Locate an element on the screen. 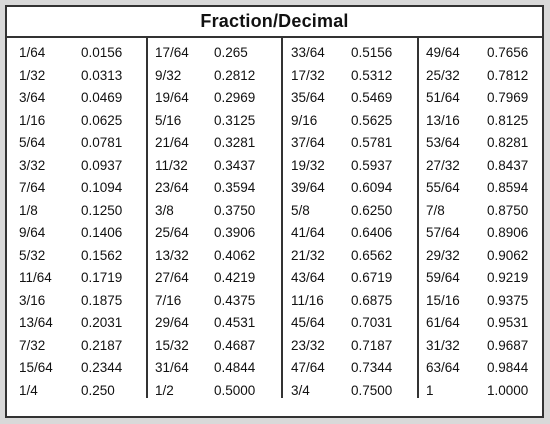  table-row: 11/64 0.1719 is located at coordinates (81, 278).